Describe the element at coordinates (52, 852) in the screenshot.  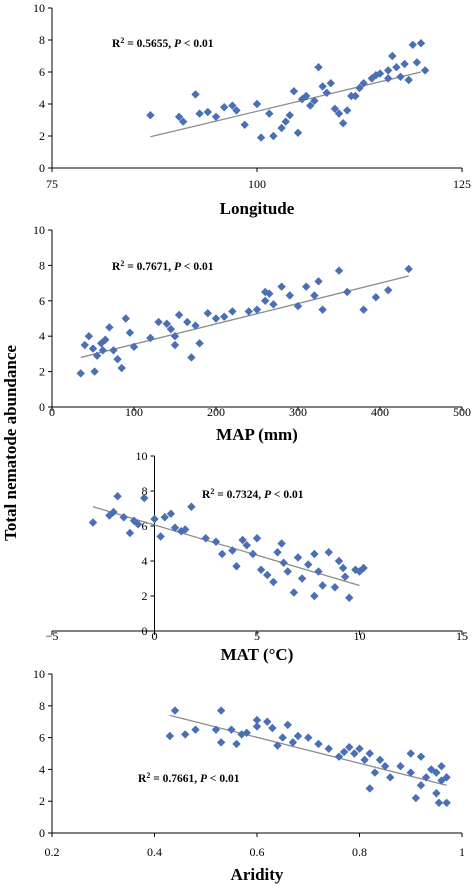
I see `x-tick-label: 0.2` at that location.